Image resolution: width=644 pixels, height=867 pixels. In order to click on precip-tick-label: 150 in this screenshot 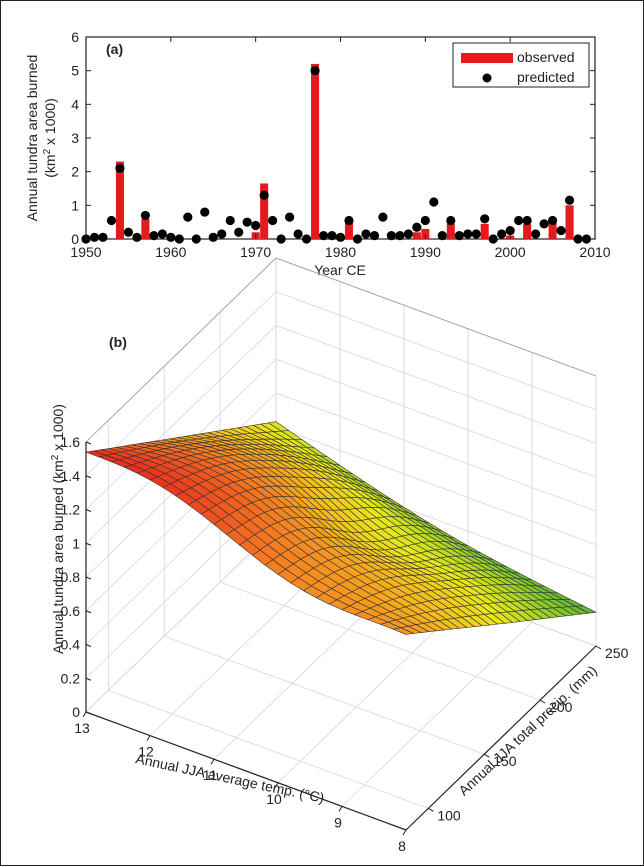, I will do `click(505, 761)`.